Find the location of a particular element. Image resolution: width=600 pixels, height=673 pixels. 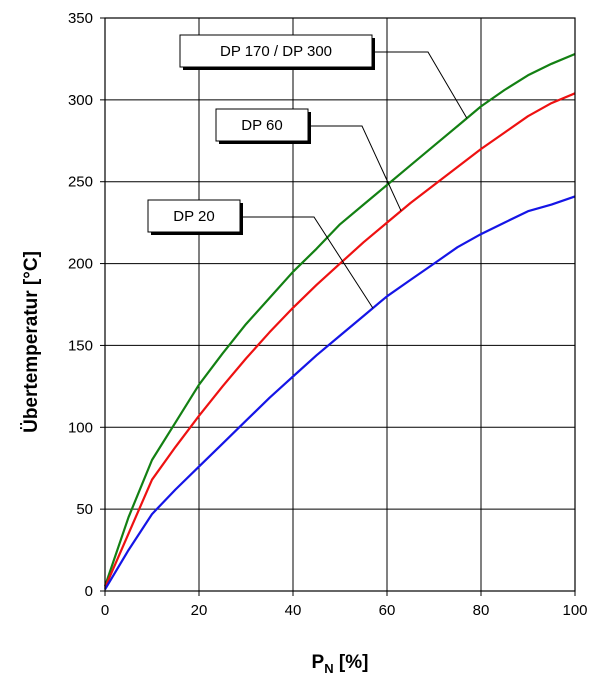

y-tick-label: 0 is located at coordinates (89, 591).